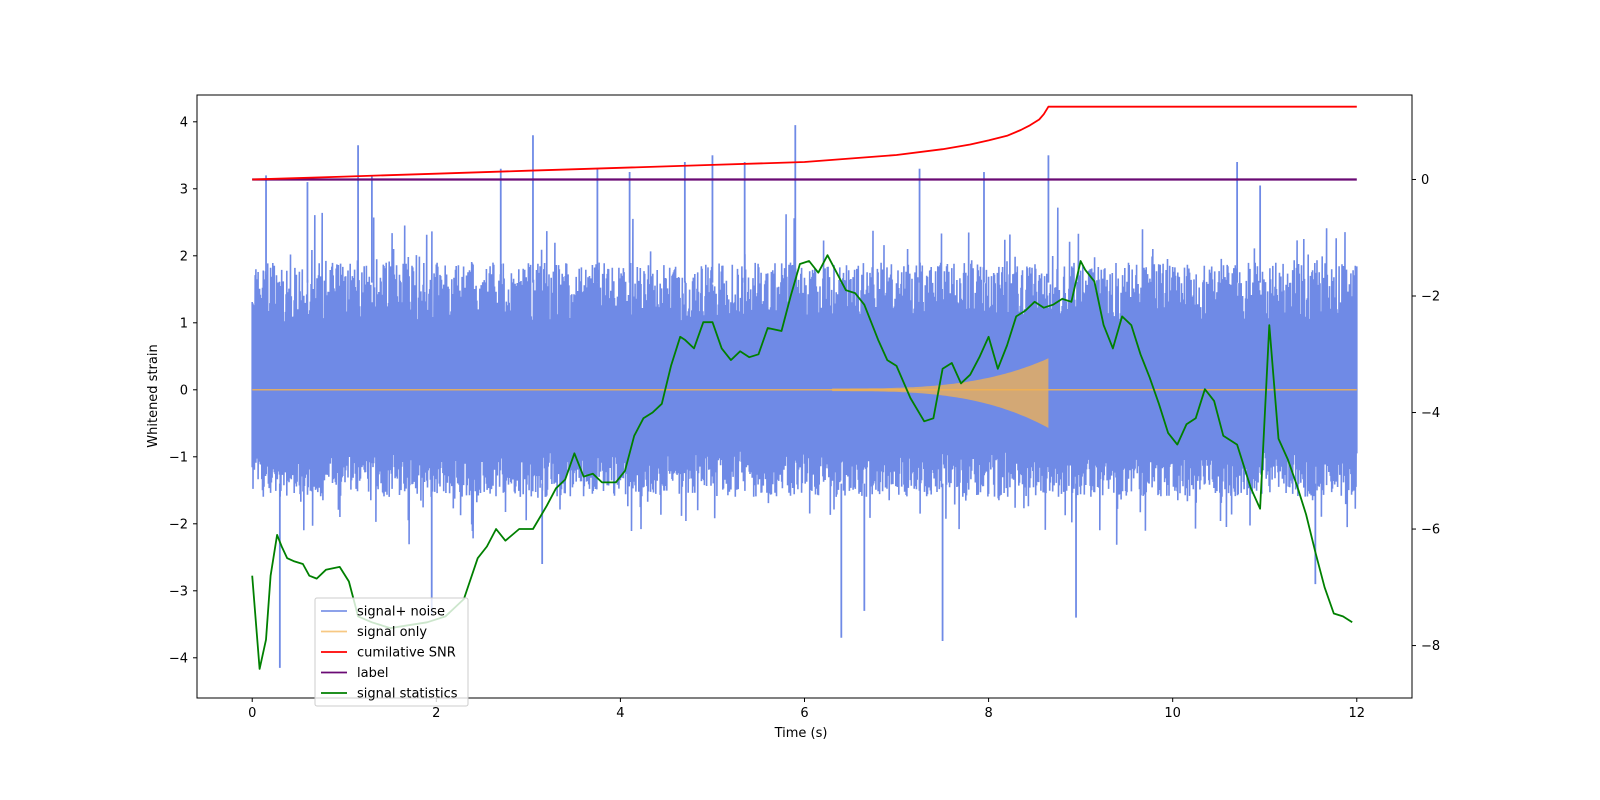  I want to click on x-tick-label: 8, so click(988, 713).